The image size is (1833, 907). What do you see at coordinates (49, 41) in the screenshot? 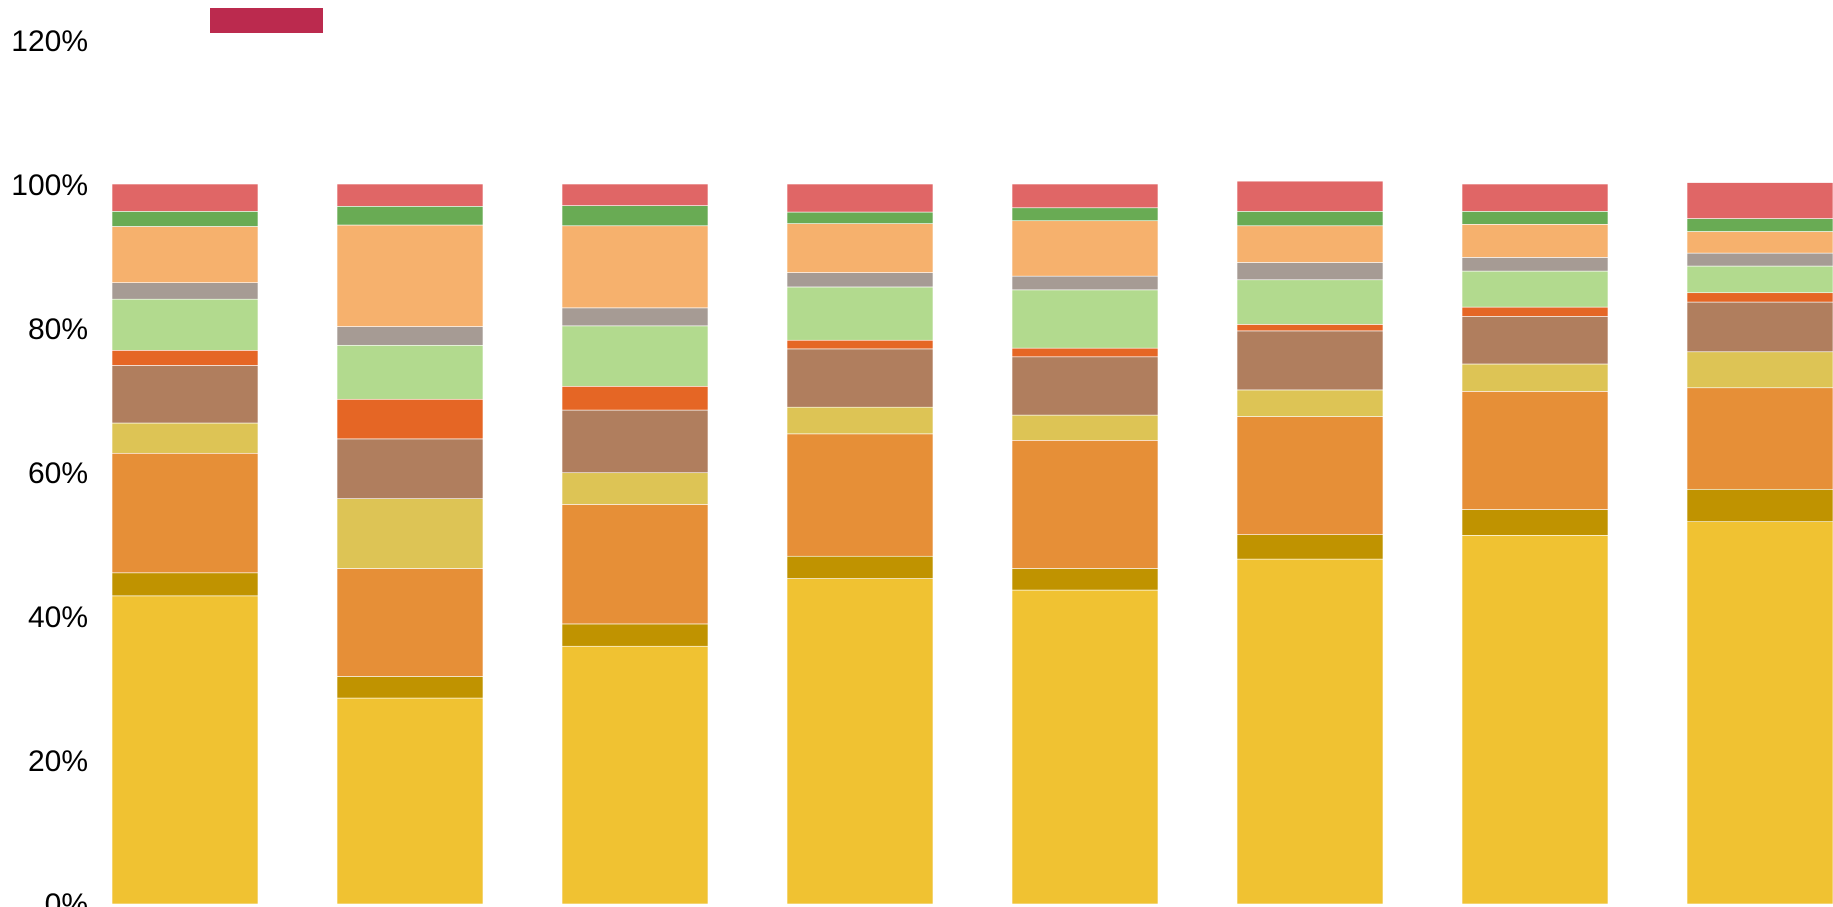
I see `y-tick-label-120: 120%` at bounding box center [49, 41].